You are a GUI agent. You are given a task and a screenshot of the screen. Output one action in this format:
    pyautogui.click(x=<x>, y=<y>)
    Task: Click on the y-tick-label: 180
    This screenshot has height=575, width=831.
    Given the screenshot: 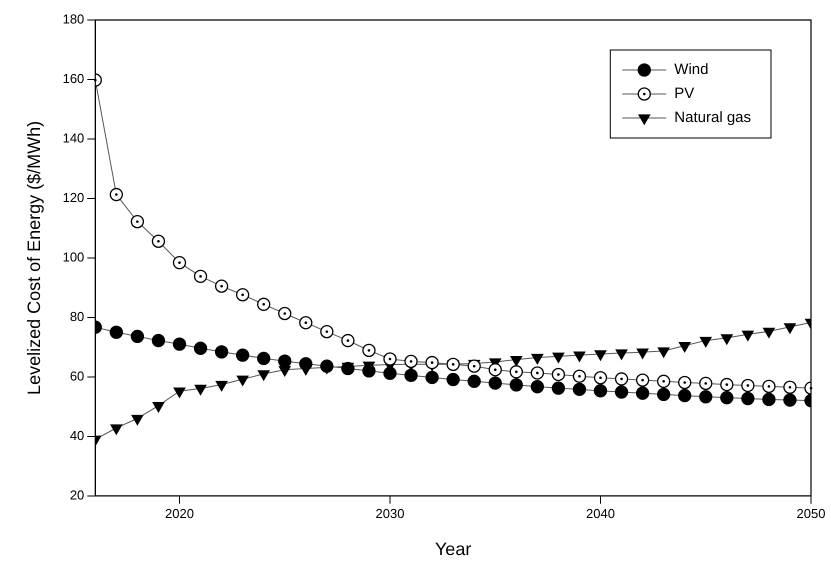 What is the action you would take?
    pyautogui.click(x=73, y=19)
    